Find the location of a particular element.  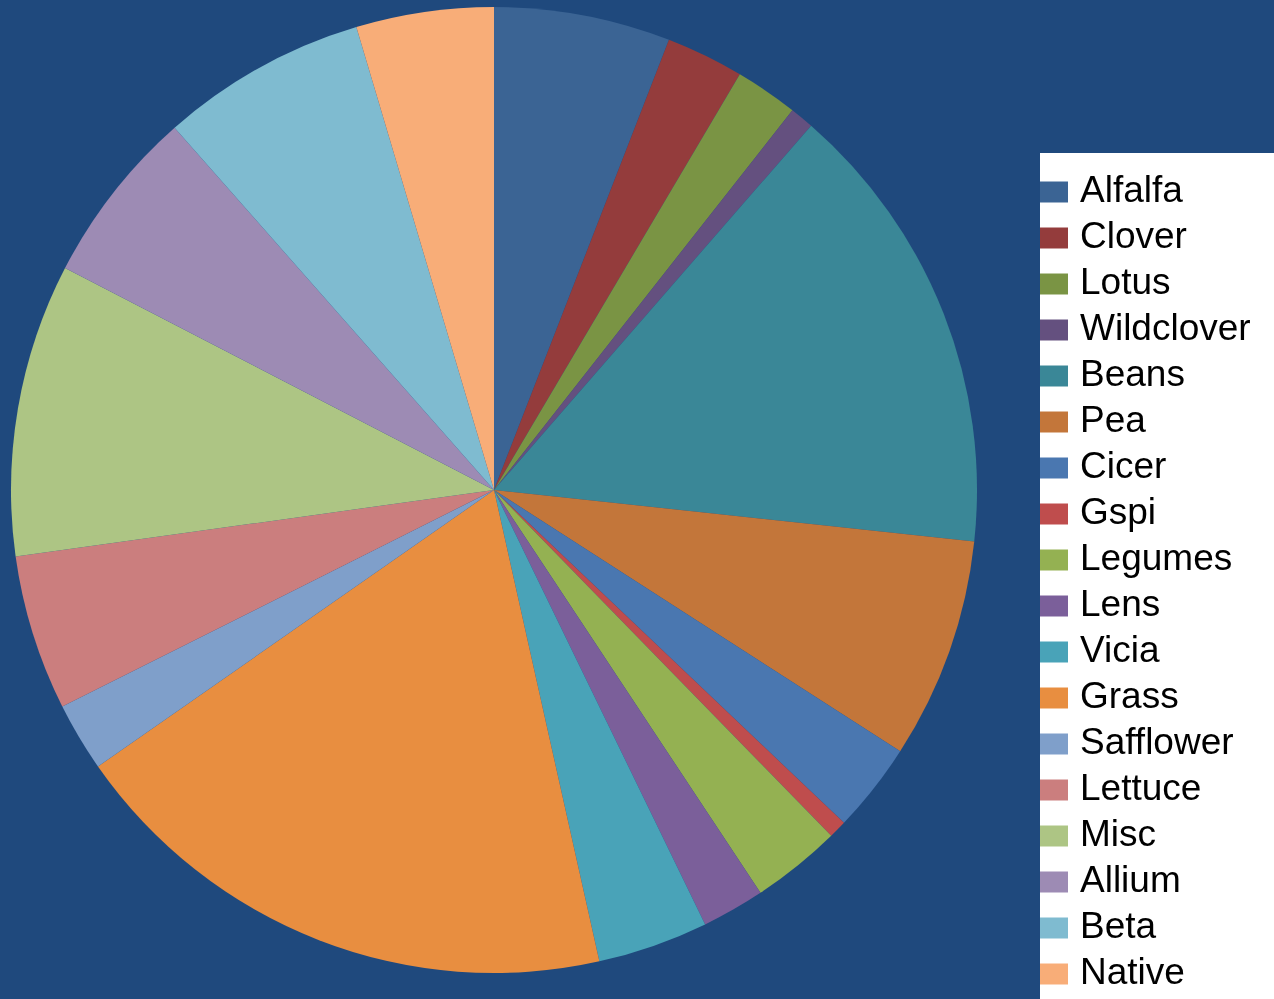

legend-label: Wildclover is located at coordinates (1165, 327).